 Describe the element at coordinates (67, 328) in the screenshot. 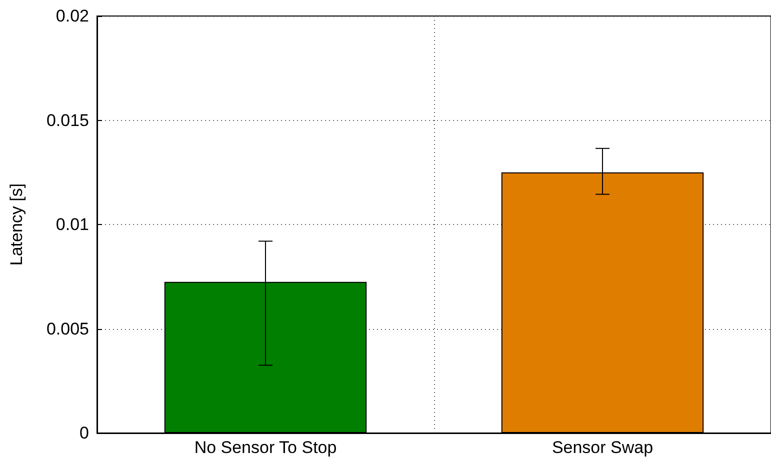

I see `y-tick-label: 0.005` at that location.